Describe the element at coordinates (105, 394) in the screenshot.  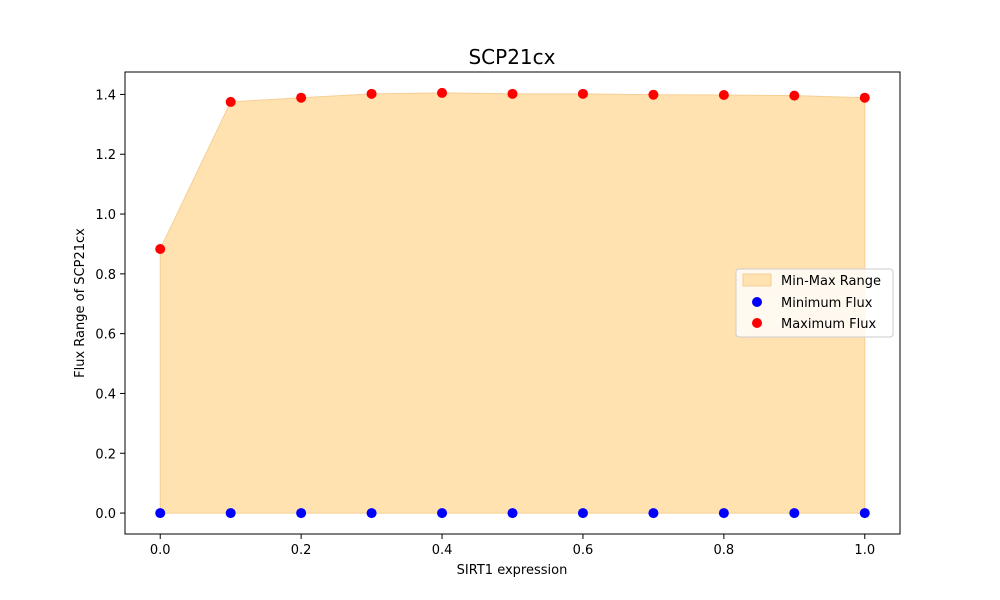
I see `y-tick-label-2: 0.4` at that location.